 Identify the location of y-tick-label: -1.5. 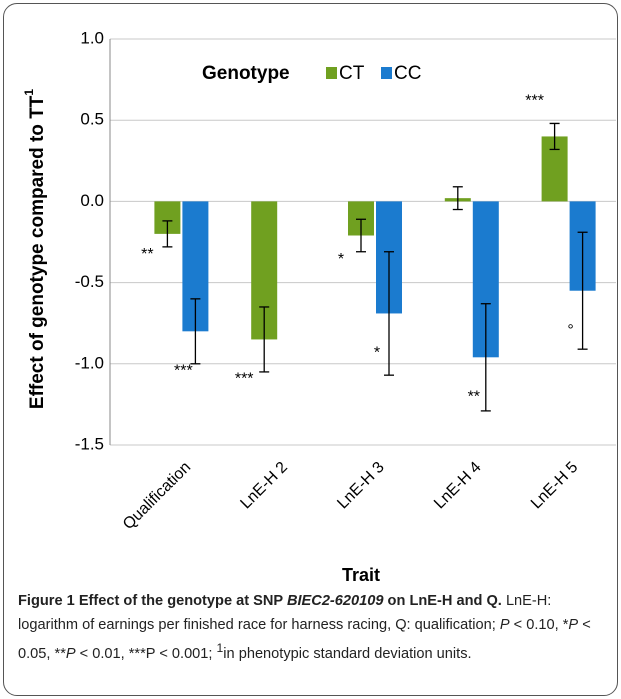
(89, 443).